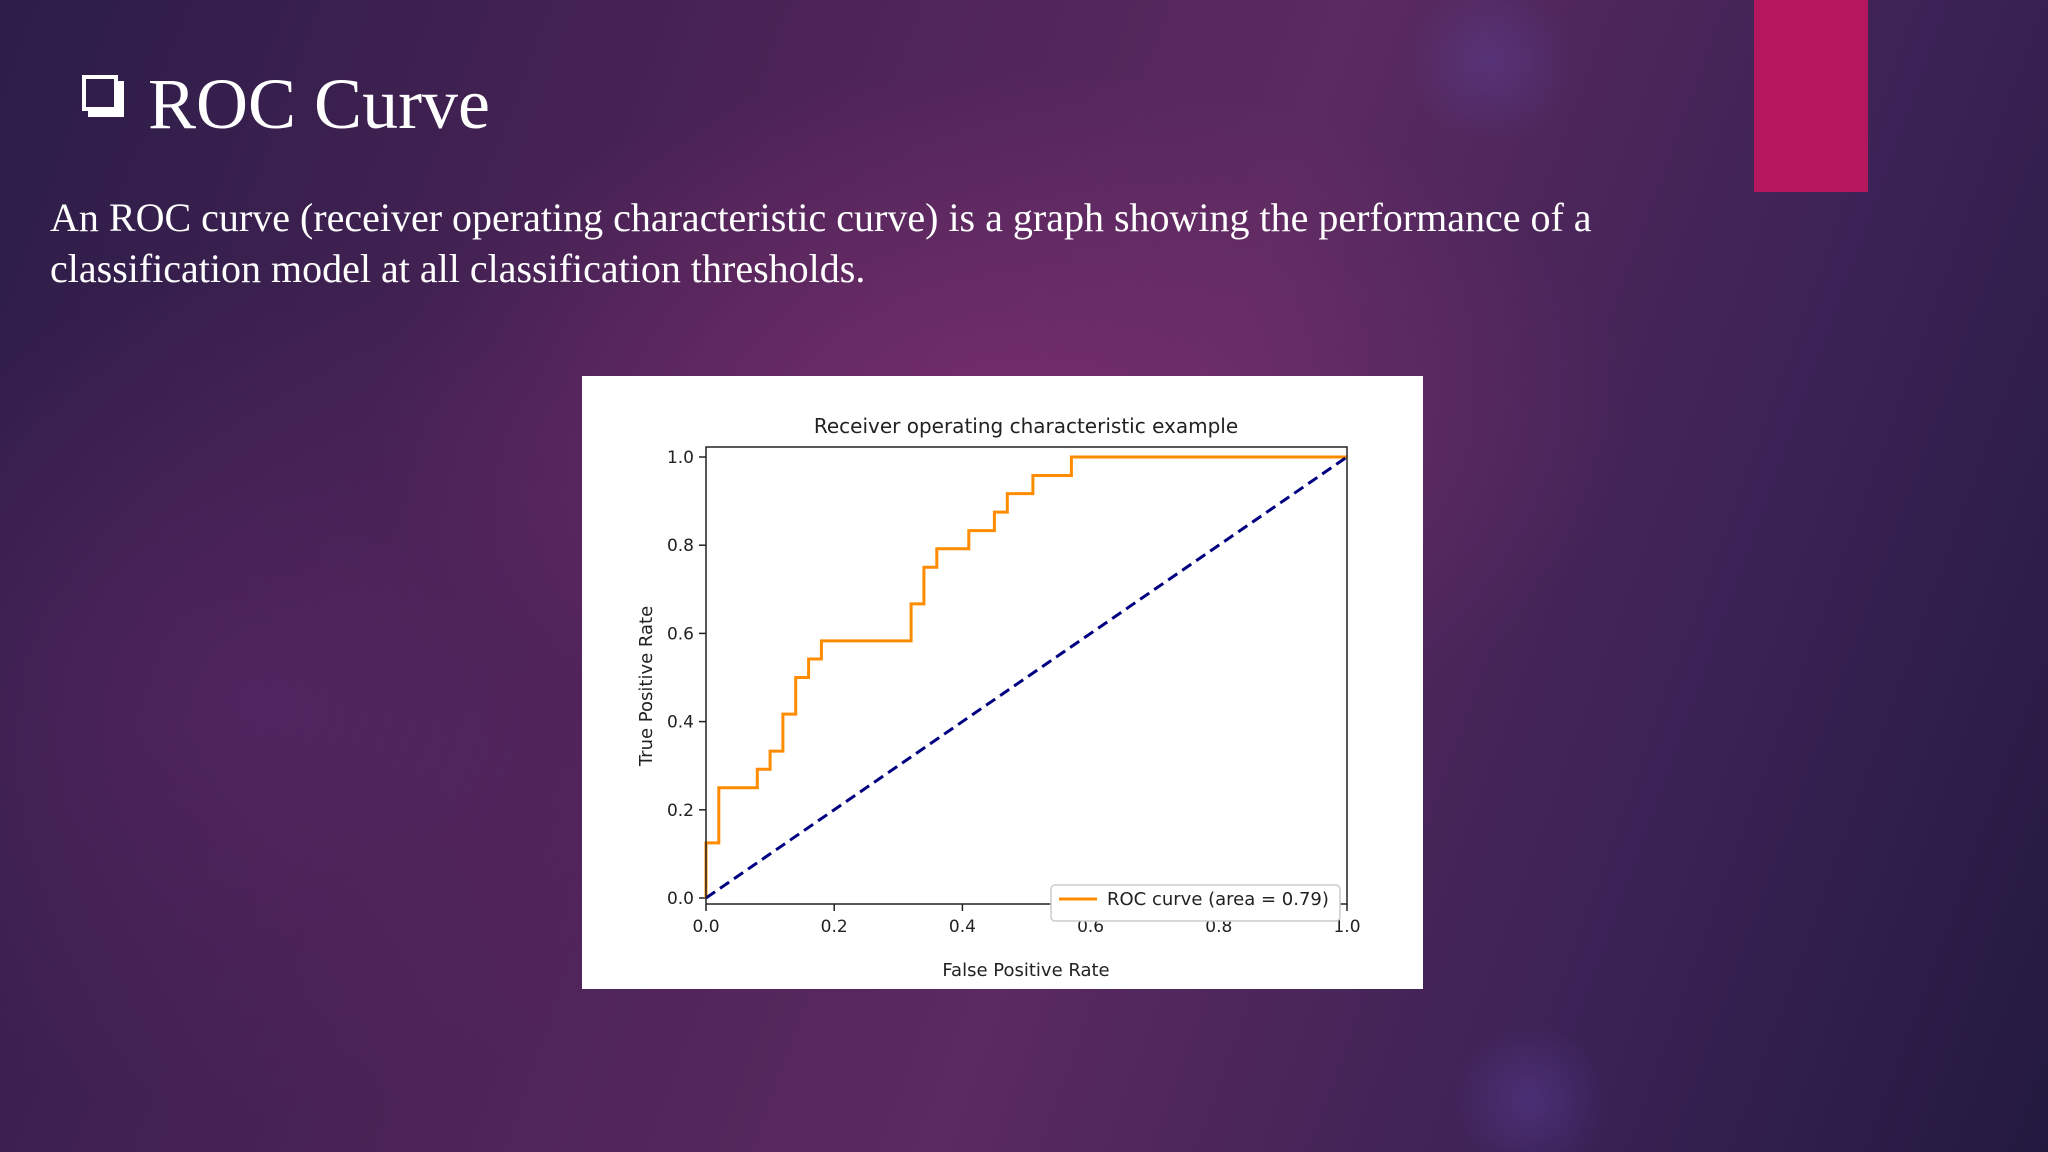 The image size is (2048, 1152). I want to click on legend: ROC curve (area = 0.79), so click(1195, 903).